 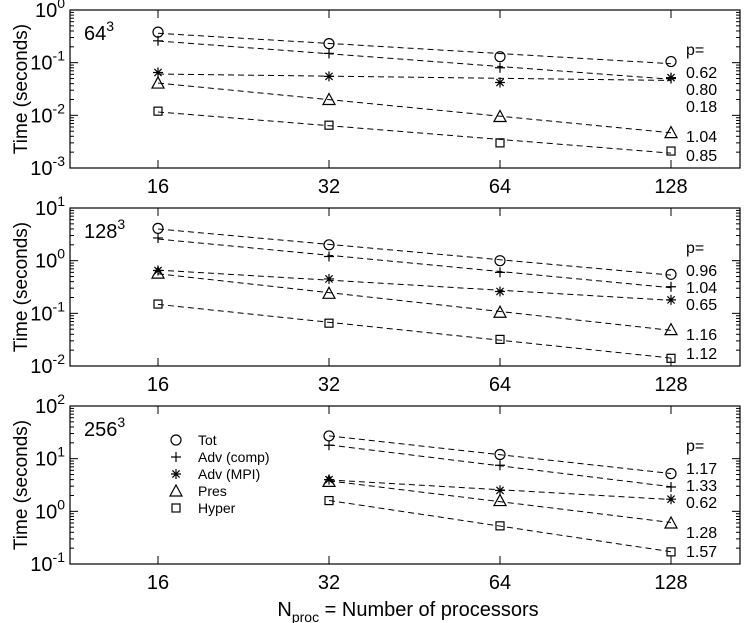 I want to click on series-tot, so click(x=414, y=251).